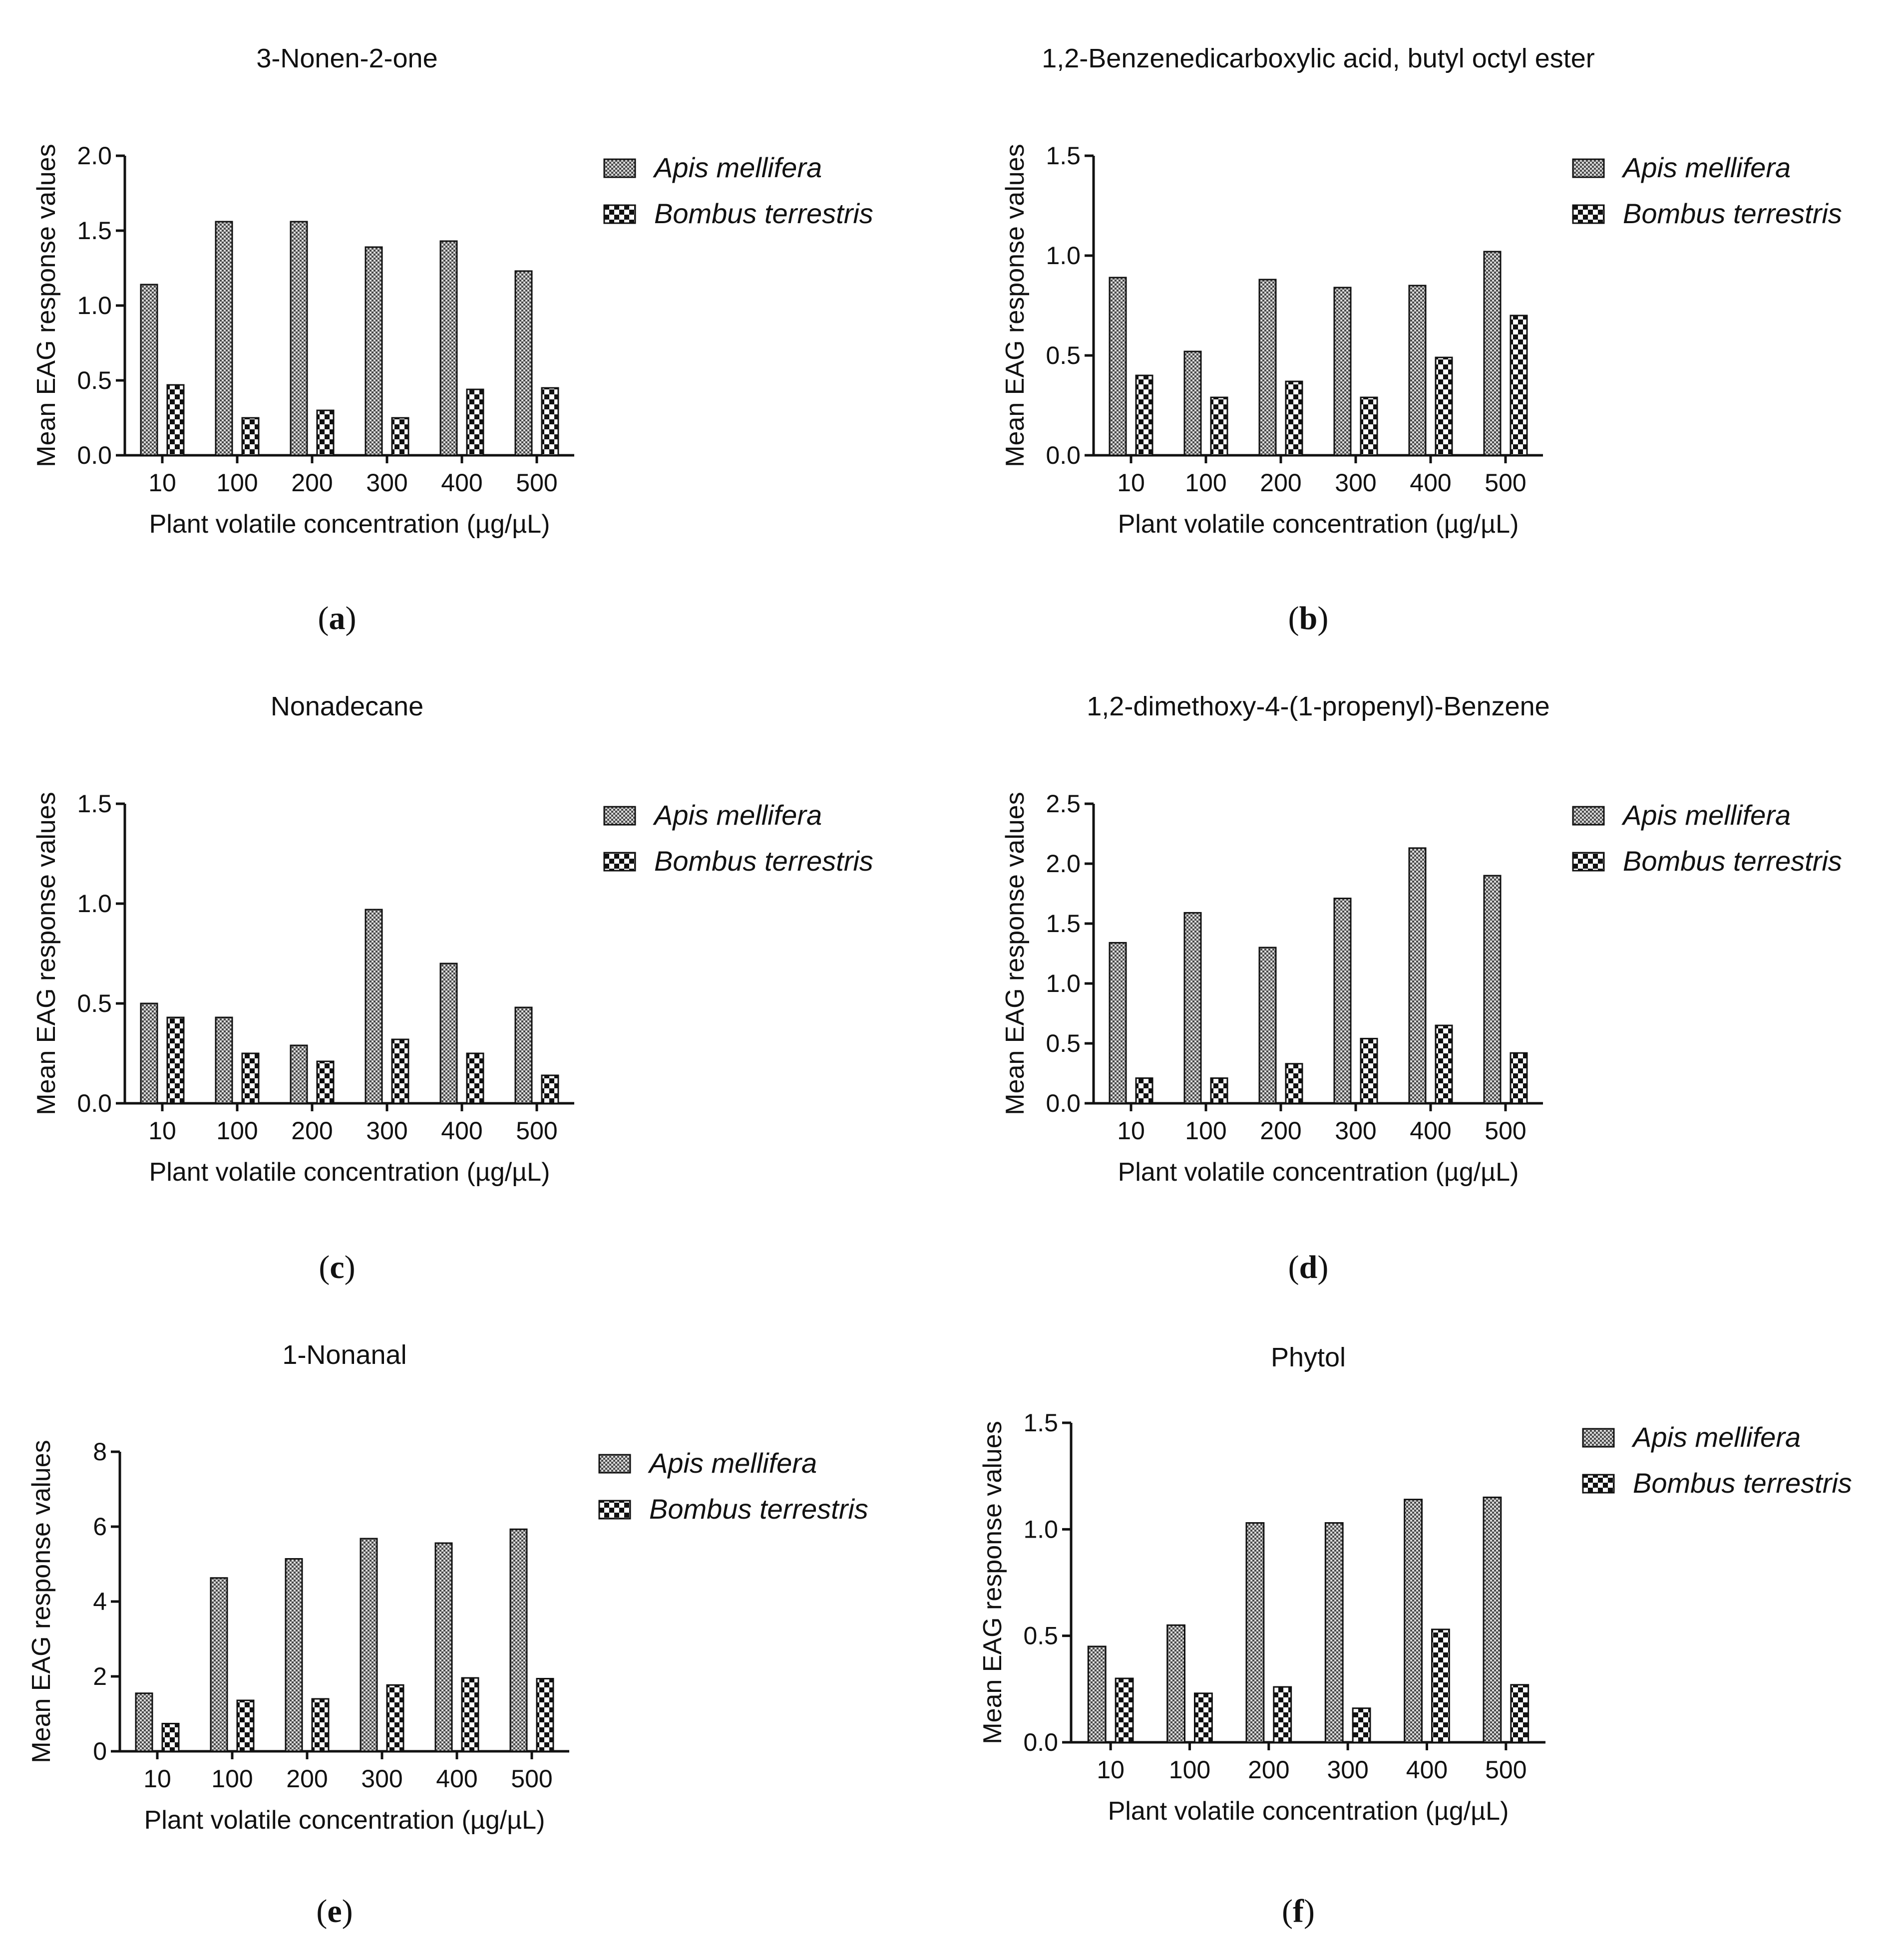  What do you see at coordinates (344, 1355) in the screenshot?
I see `chart-title: 1-Nonanal` at bounding box center [344, 1355].